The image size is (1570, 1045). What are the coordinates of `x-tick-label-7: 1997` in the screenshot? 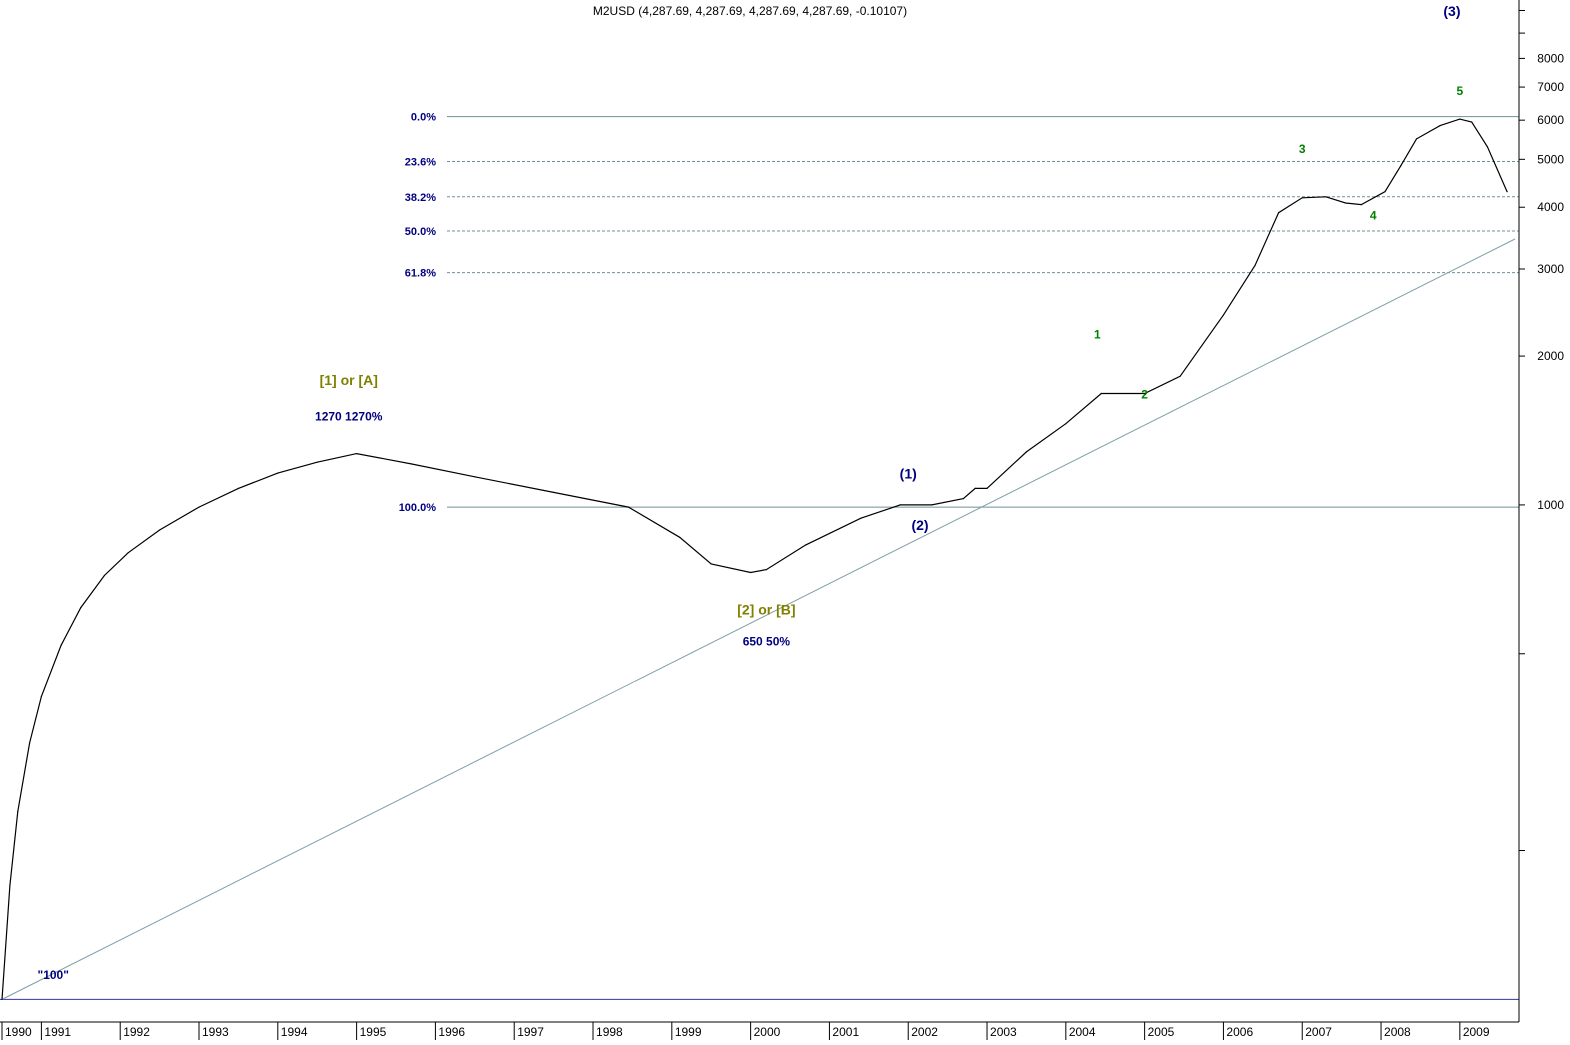 It's located at (530, 1032).